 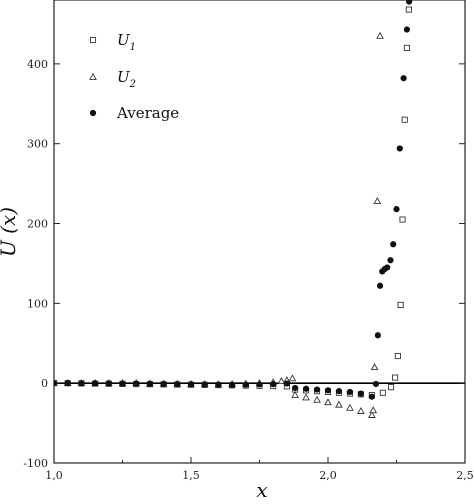 I want to click on legend-label-u1: U1, so click(x=126, y=42).